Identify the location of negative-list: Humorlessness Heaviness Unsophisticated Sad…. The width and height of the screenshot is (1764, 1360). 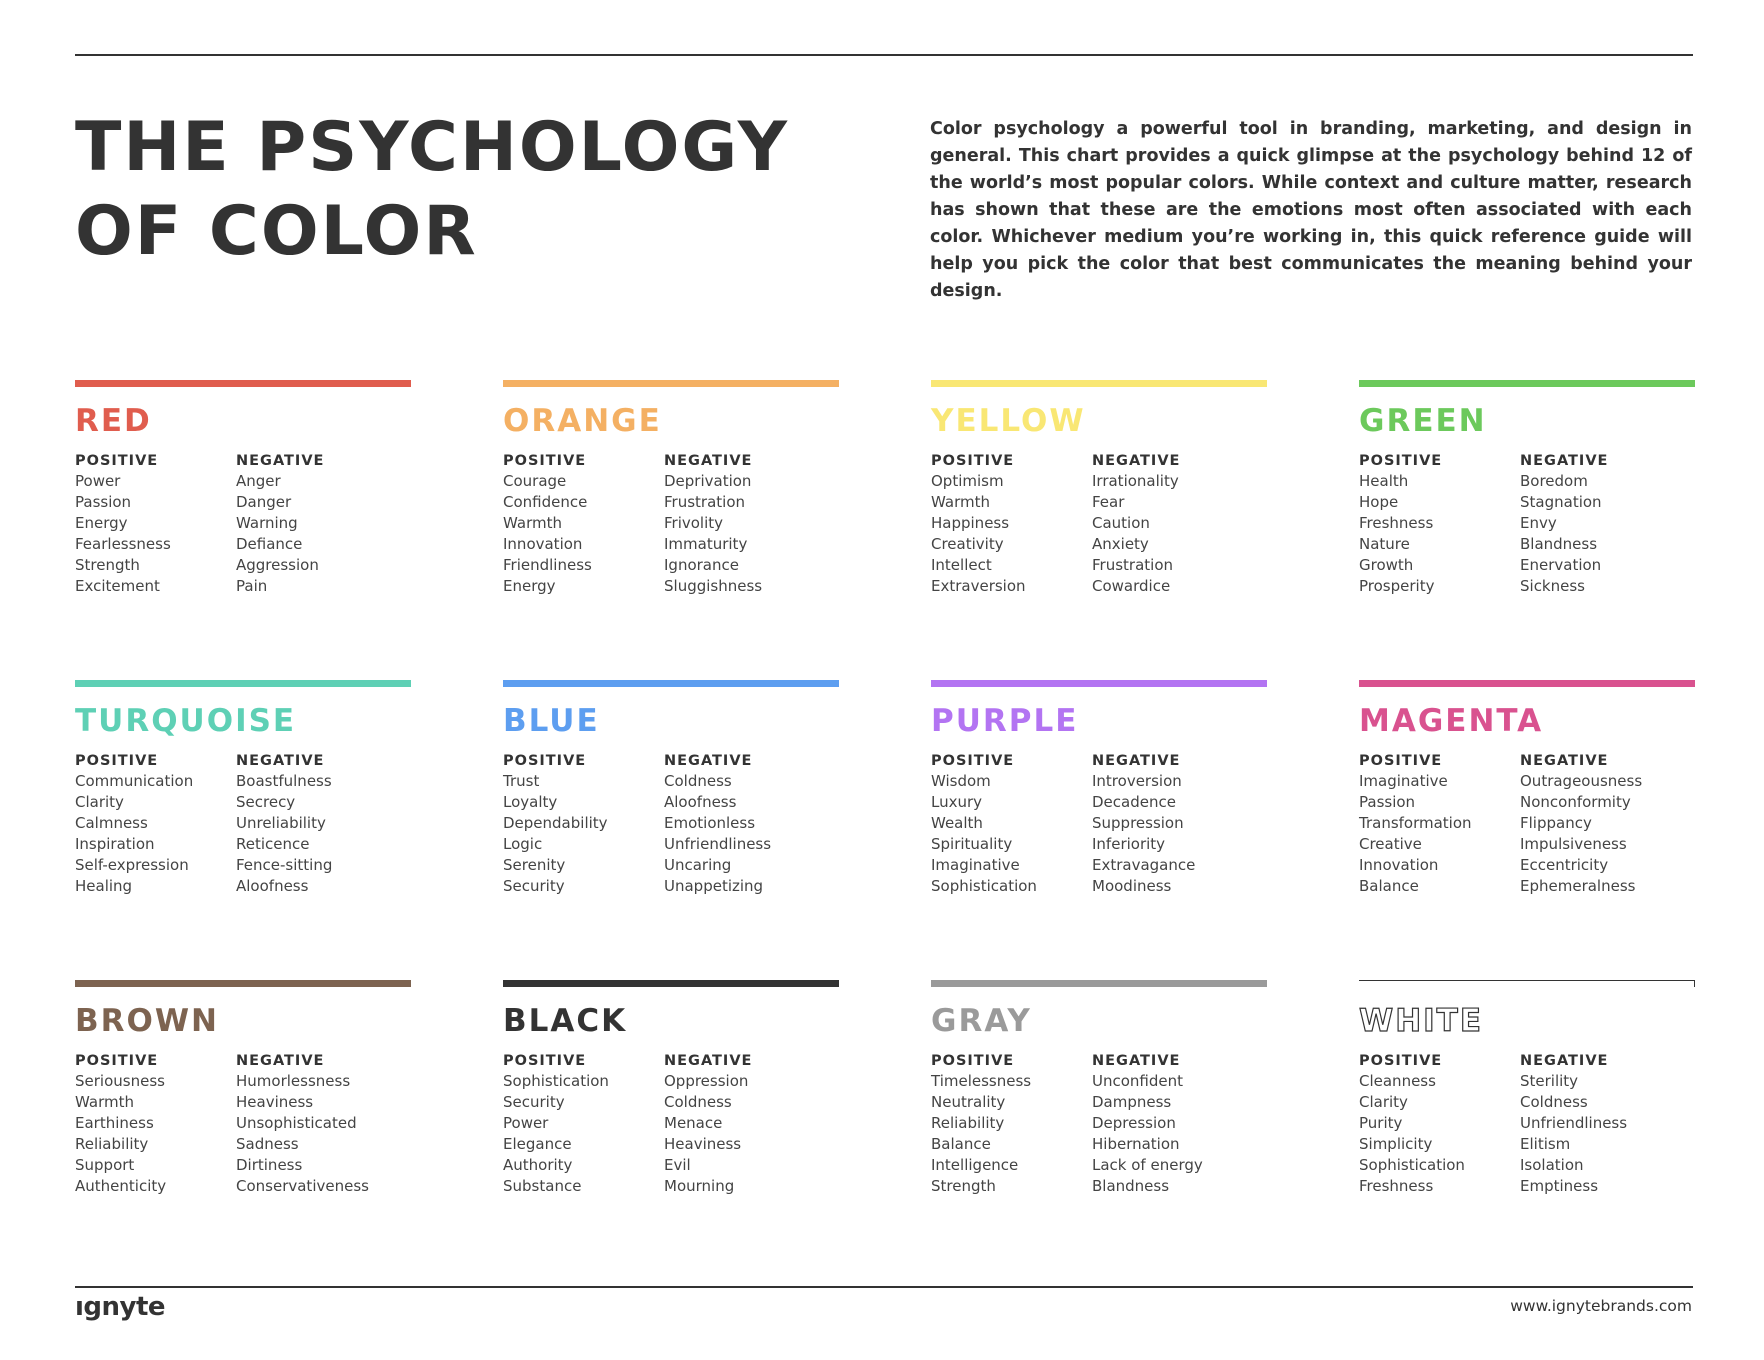
(316, 1134).